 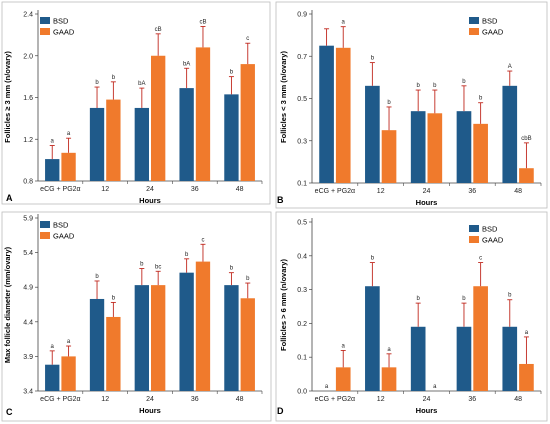 I want to click on y-axis-label: Max follicle diameter (mm/ovary), so click(x=7, y=304).